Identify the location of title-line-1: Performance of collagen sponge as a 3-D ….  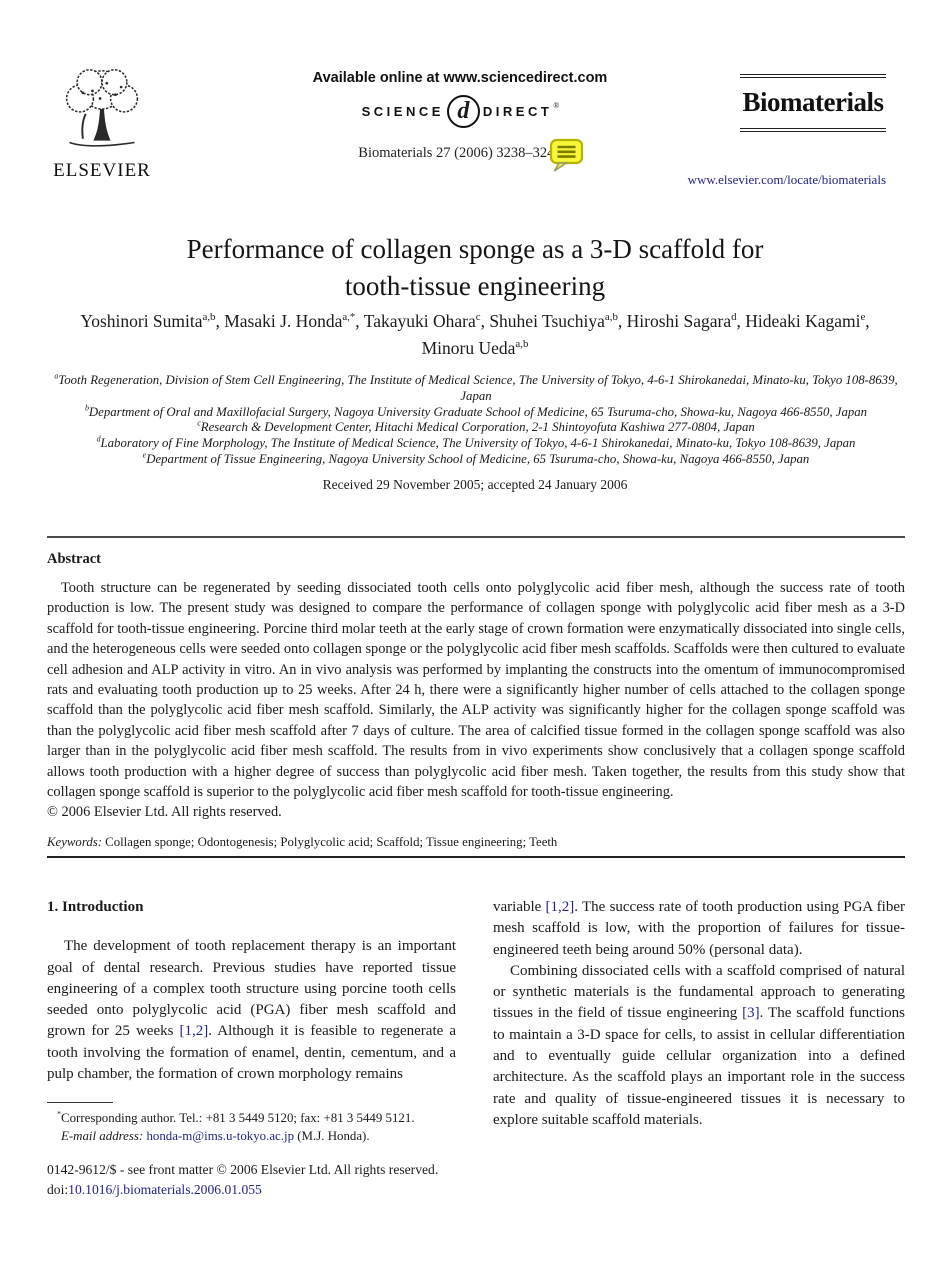
(475, 249).